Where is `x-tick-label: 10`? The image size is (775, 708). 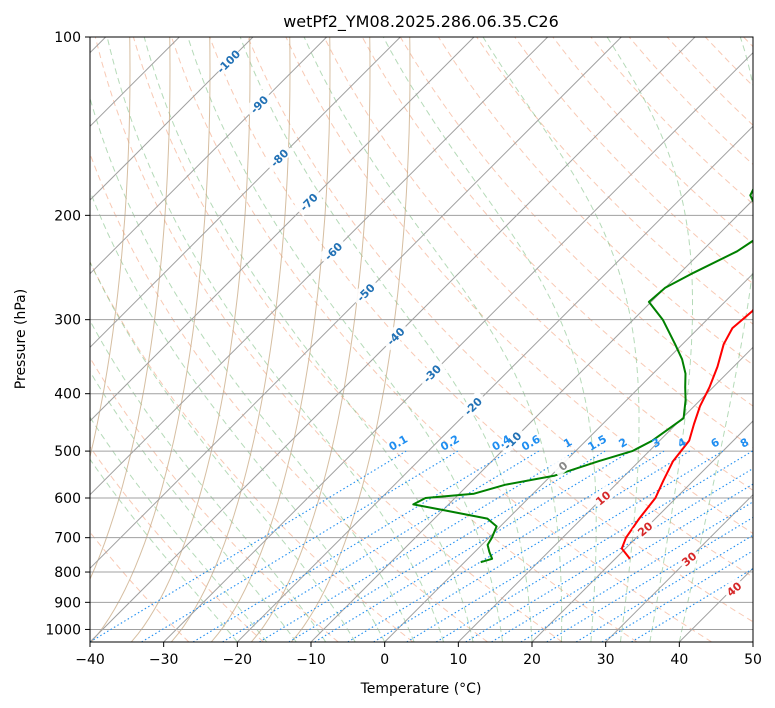
x-tick-label: 10 is located at coordinates (458, 660).